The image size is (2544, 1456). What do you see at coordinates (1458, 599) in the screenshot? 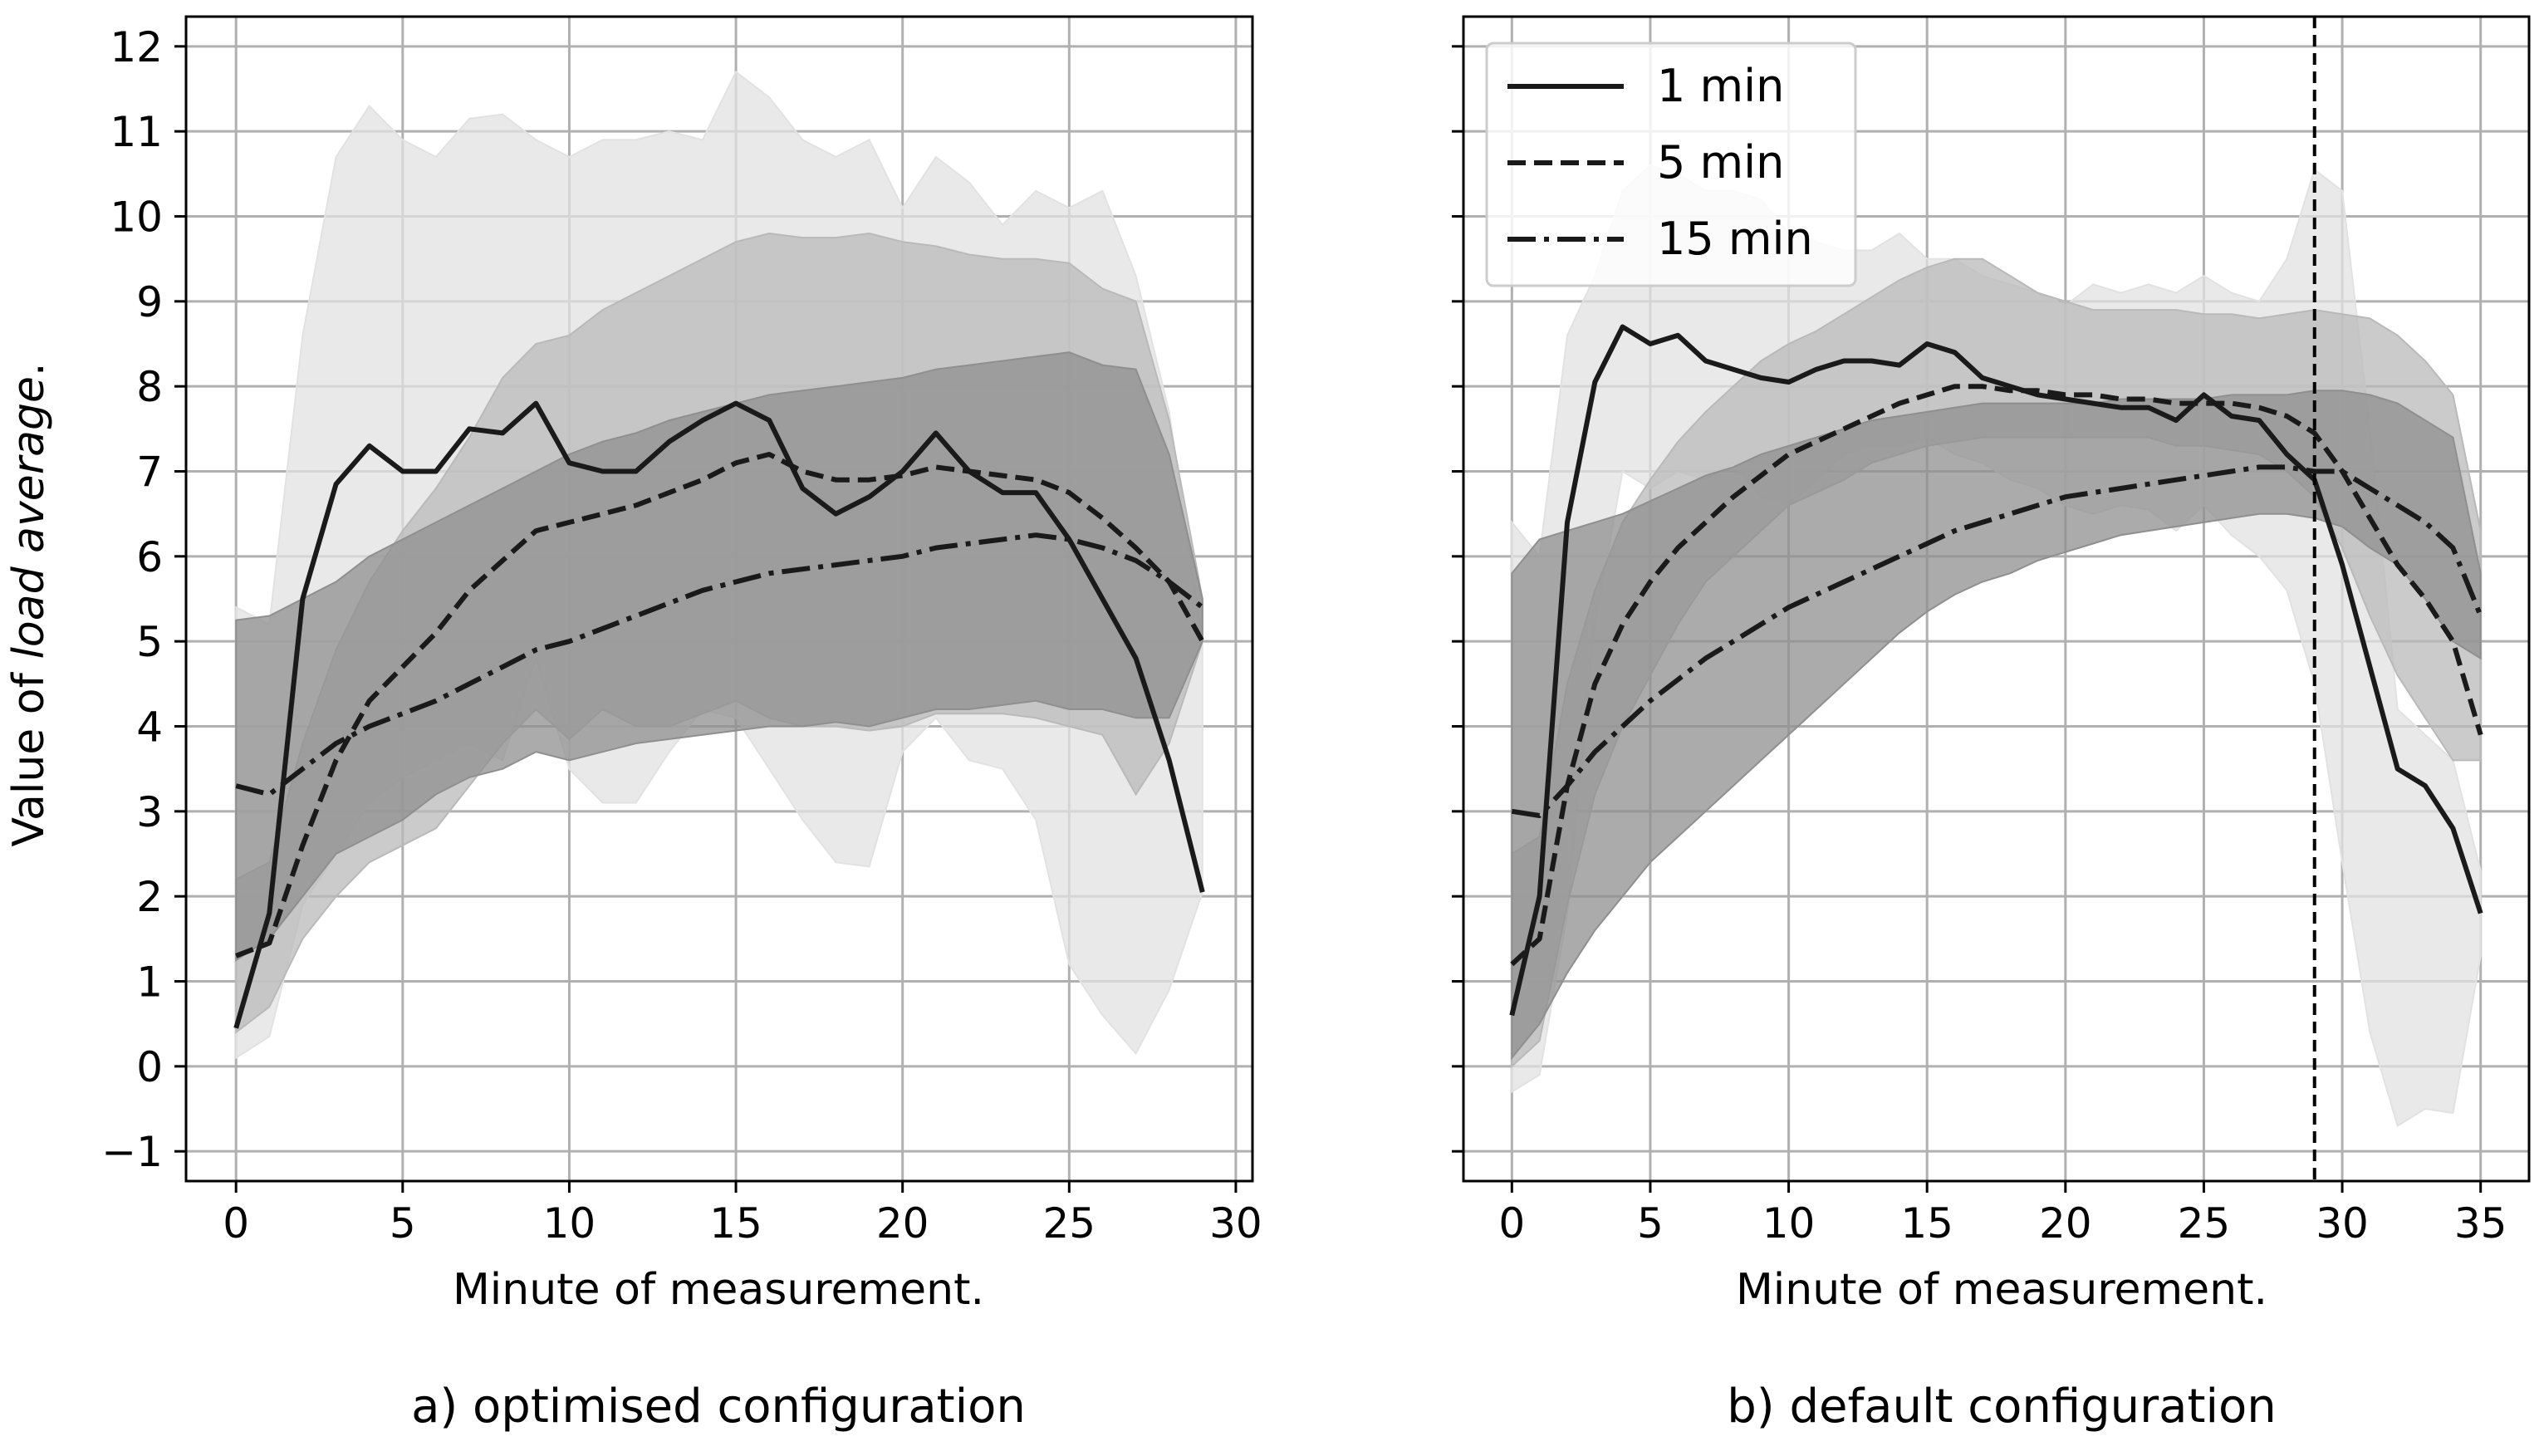
I see `panel-b-y-ticks` at bounding box center [1458, 599].